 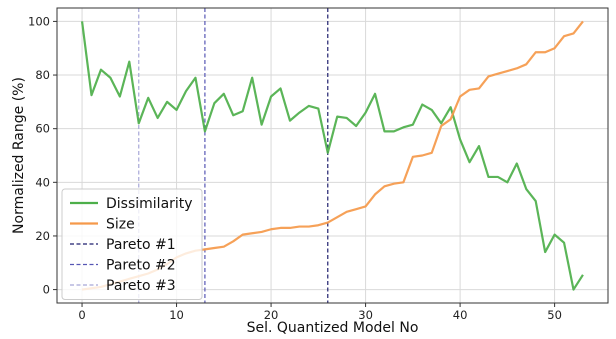 I want to click on x-tick-label: 30, so click(x=365, y=315).